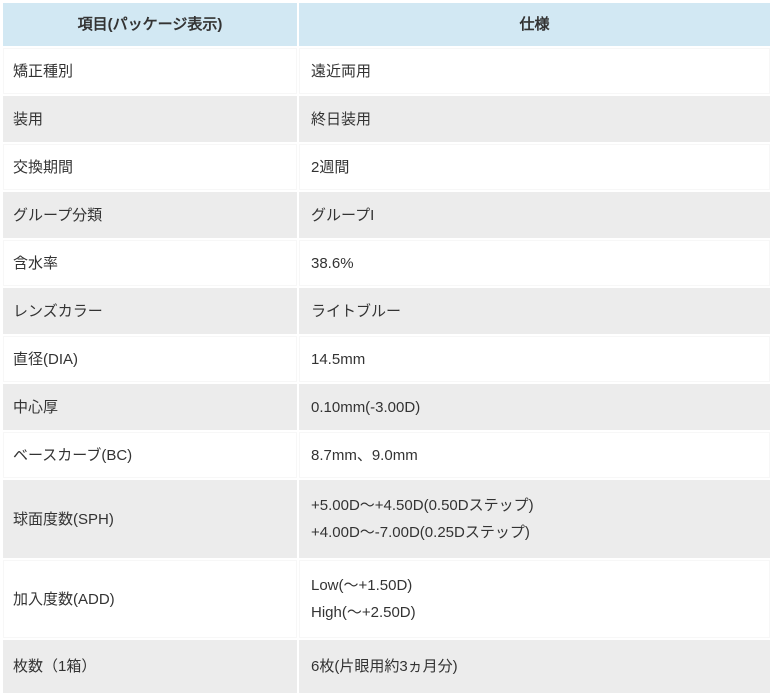 The width and height of the screenshot is (770, 693). Describe the element at coordinates (534, 359) in the screenshot. I see `row-value: 14.5mm` at that location.